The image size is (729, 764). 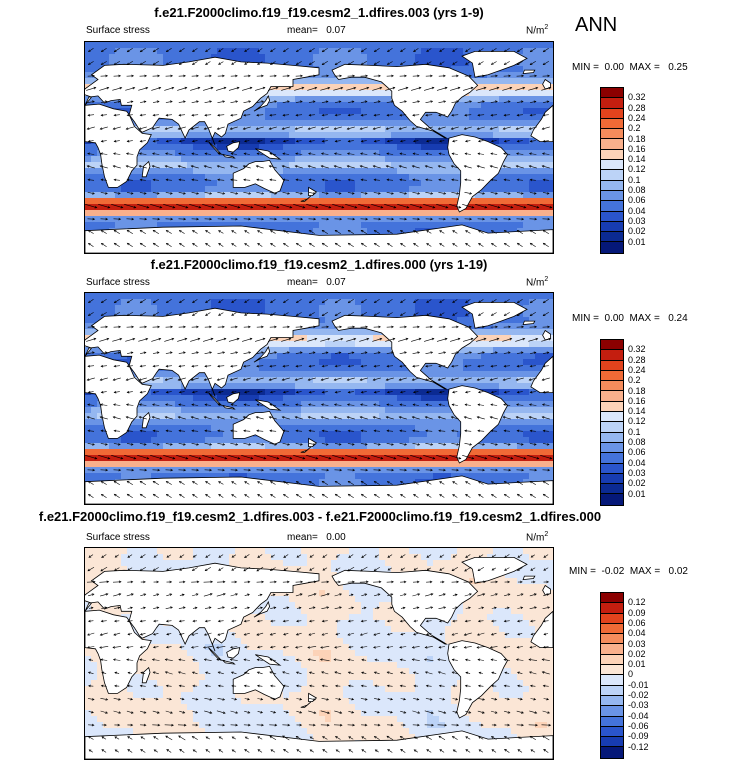 What do you see at coordinates (638, 715) in the screenshot?
I see `colorbar-tick-label: -0.04` at bounding box center [638, 715].